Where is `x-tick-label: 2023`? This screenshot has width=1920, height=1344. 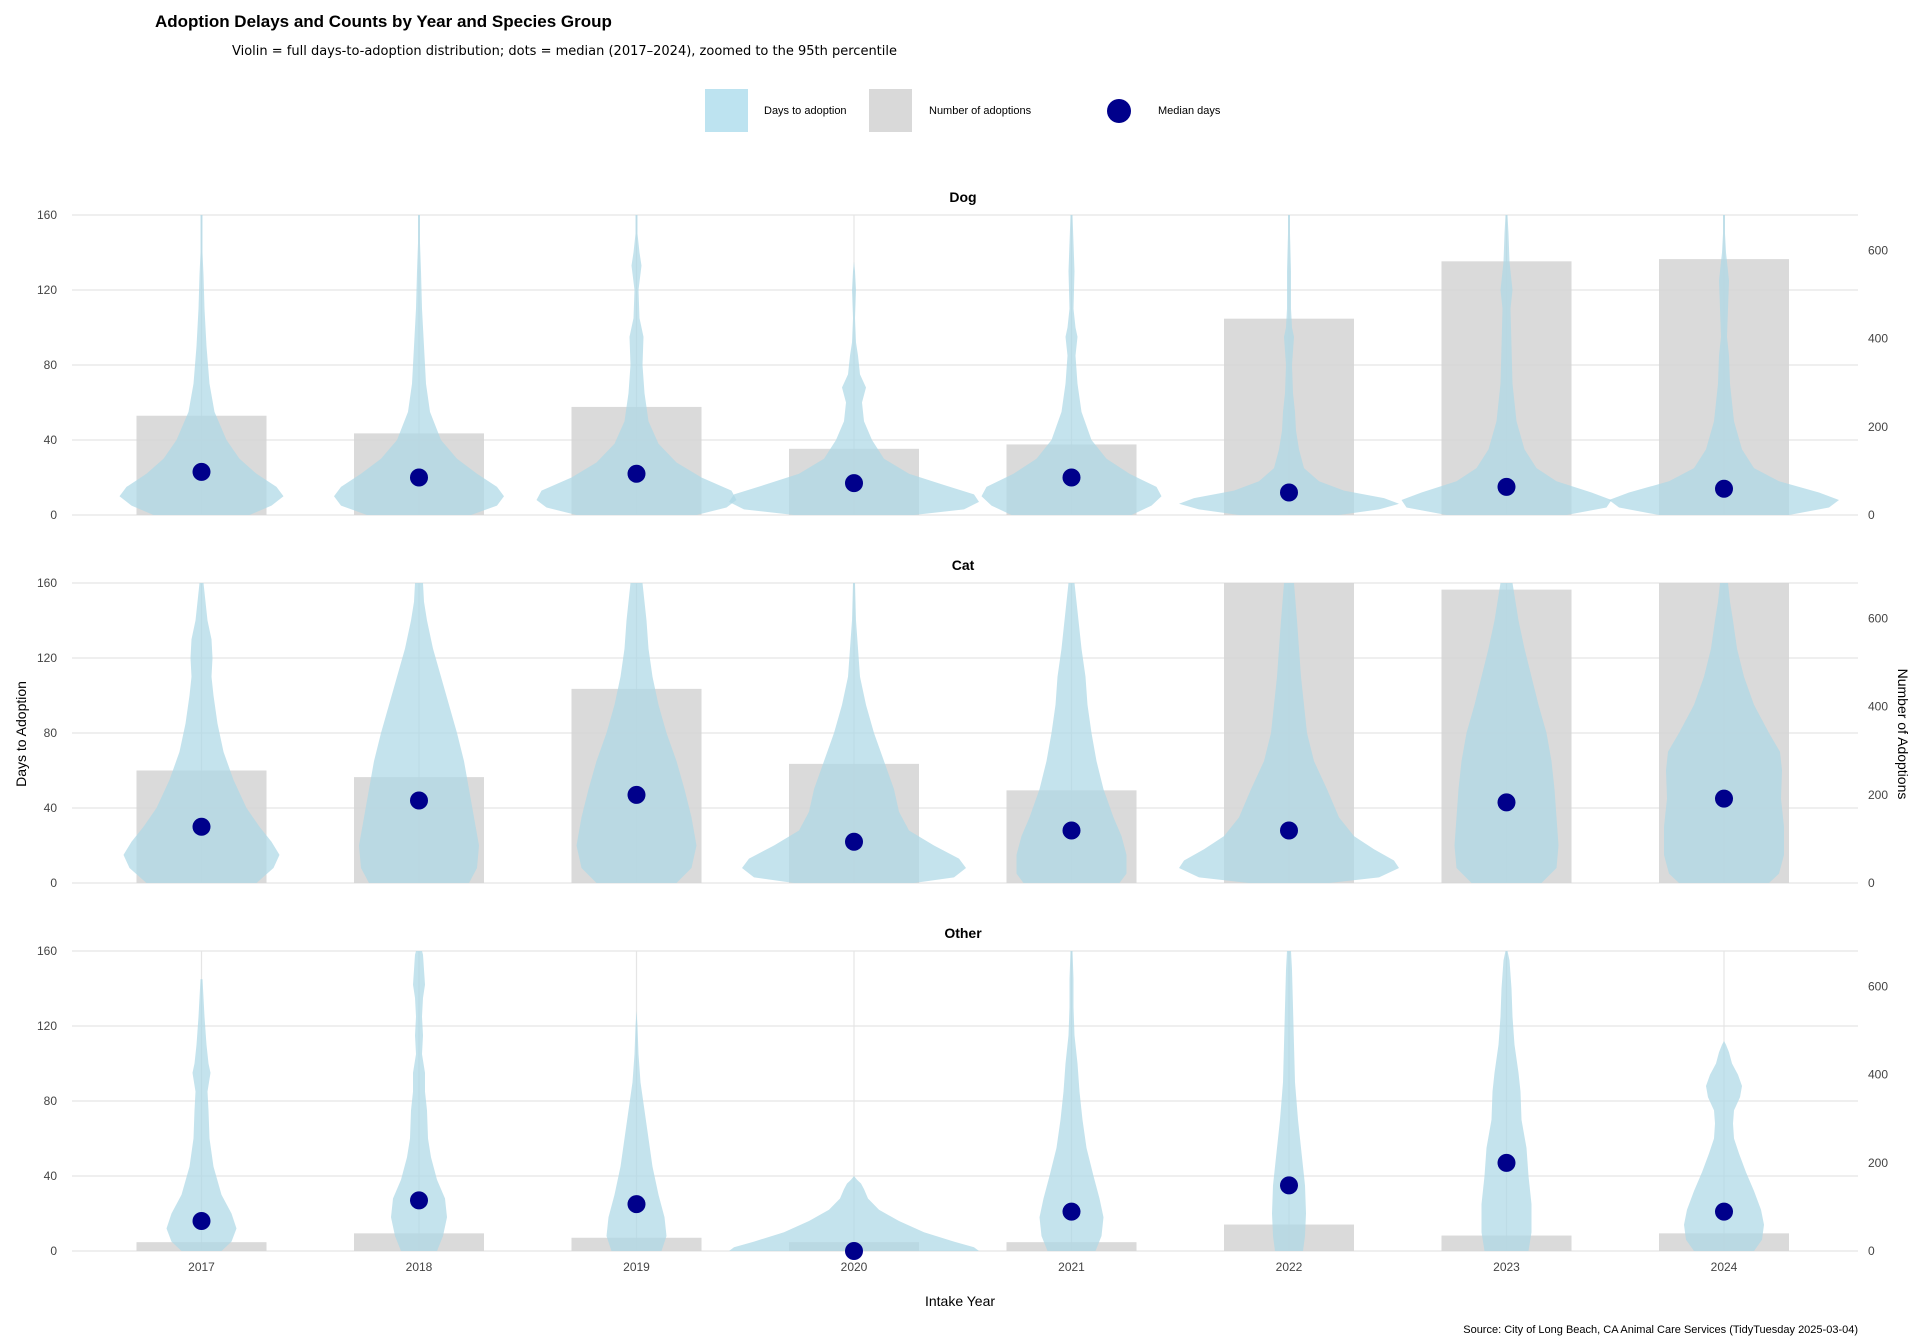
x-tick-label: 2023 is located at coordinates (1506, 1267).